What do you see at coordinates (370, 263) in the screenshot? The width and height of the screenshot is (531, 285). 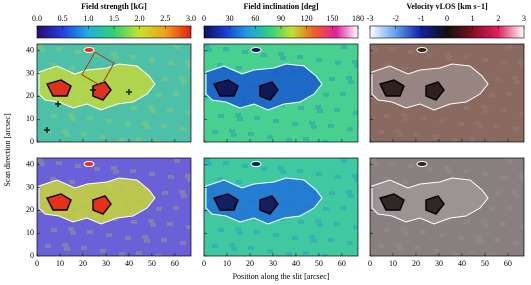 I see `x-tick-label: 0` at bounding box center [370, 263].